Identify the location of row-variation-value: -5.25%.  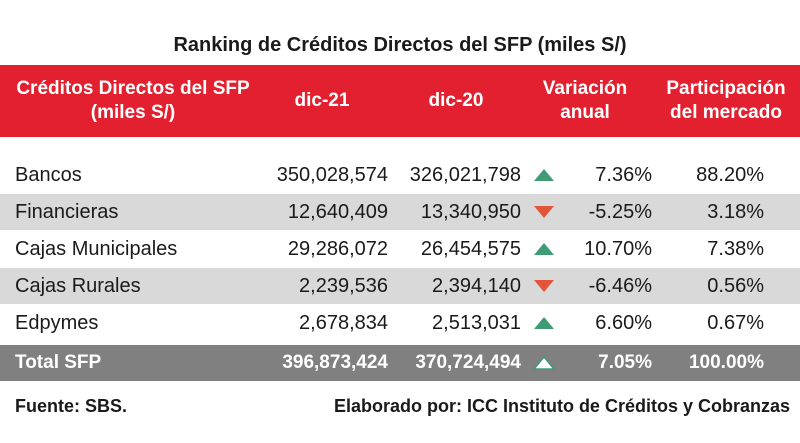
(620, 212).